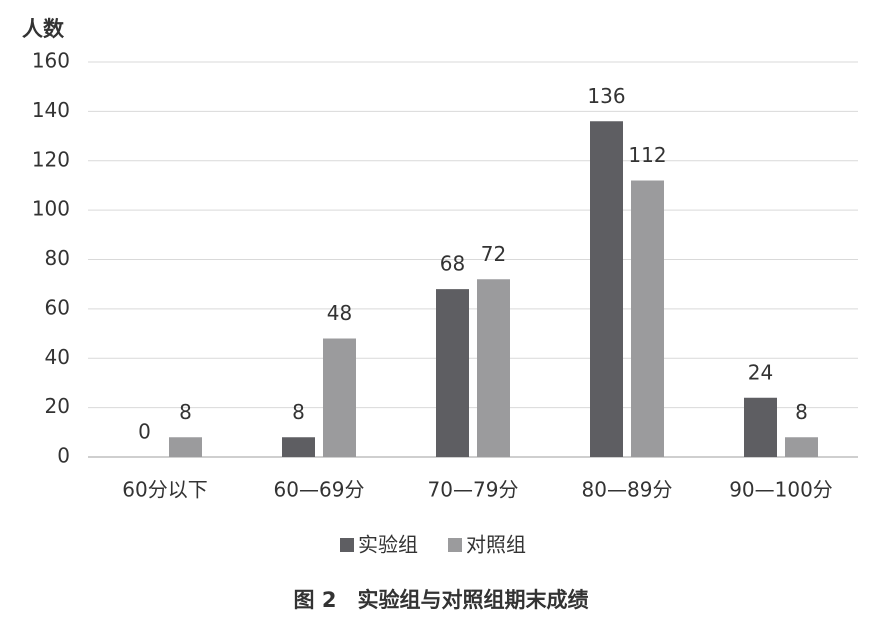 The width and height of the screenshot is (882, 623). Describe the element at coordinates (647, 155) in the screenshot. I see `data-label: 112` at that location.